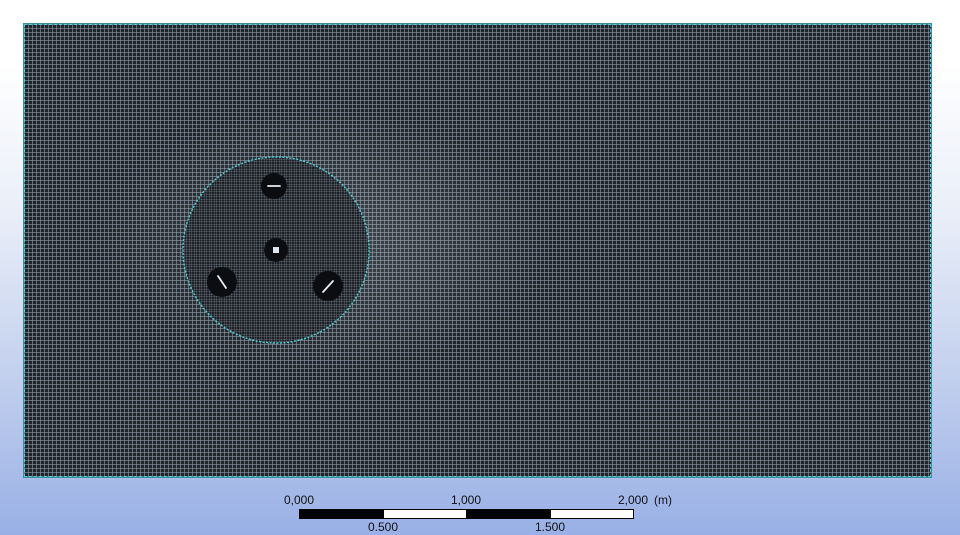 The height and width of the screenshot is (535, 960). Describe the element at coordinates (633, 500) in the screenshot. I see `scale-label-2: 2,000` at that location.